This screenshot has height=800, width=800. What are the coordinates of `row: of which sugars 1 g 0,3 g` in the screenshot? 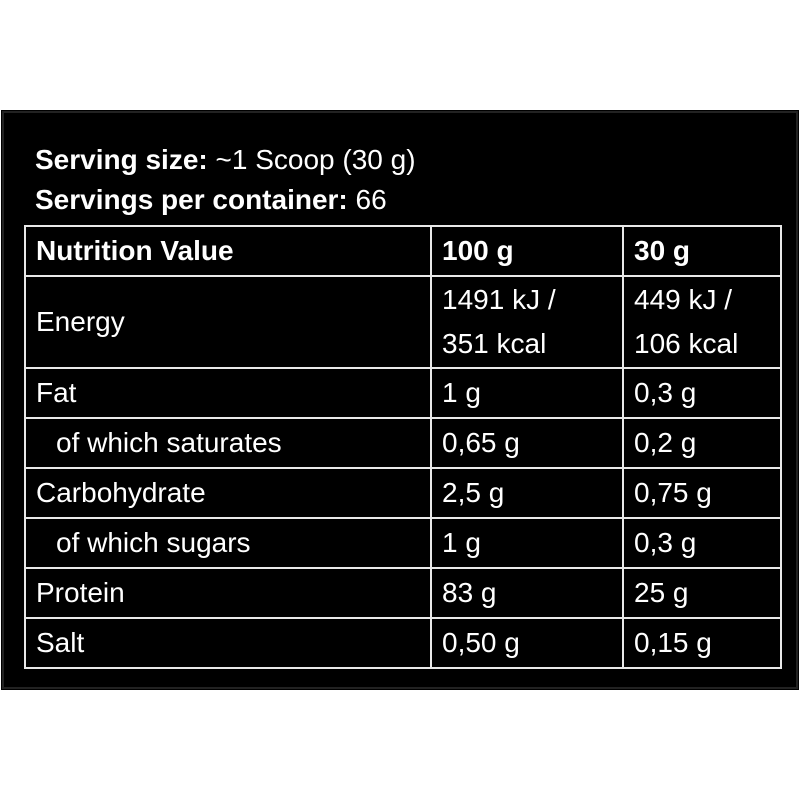 It's located at (403, 543).